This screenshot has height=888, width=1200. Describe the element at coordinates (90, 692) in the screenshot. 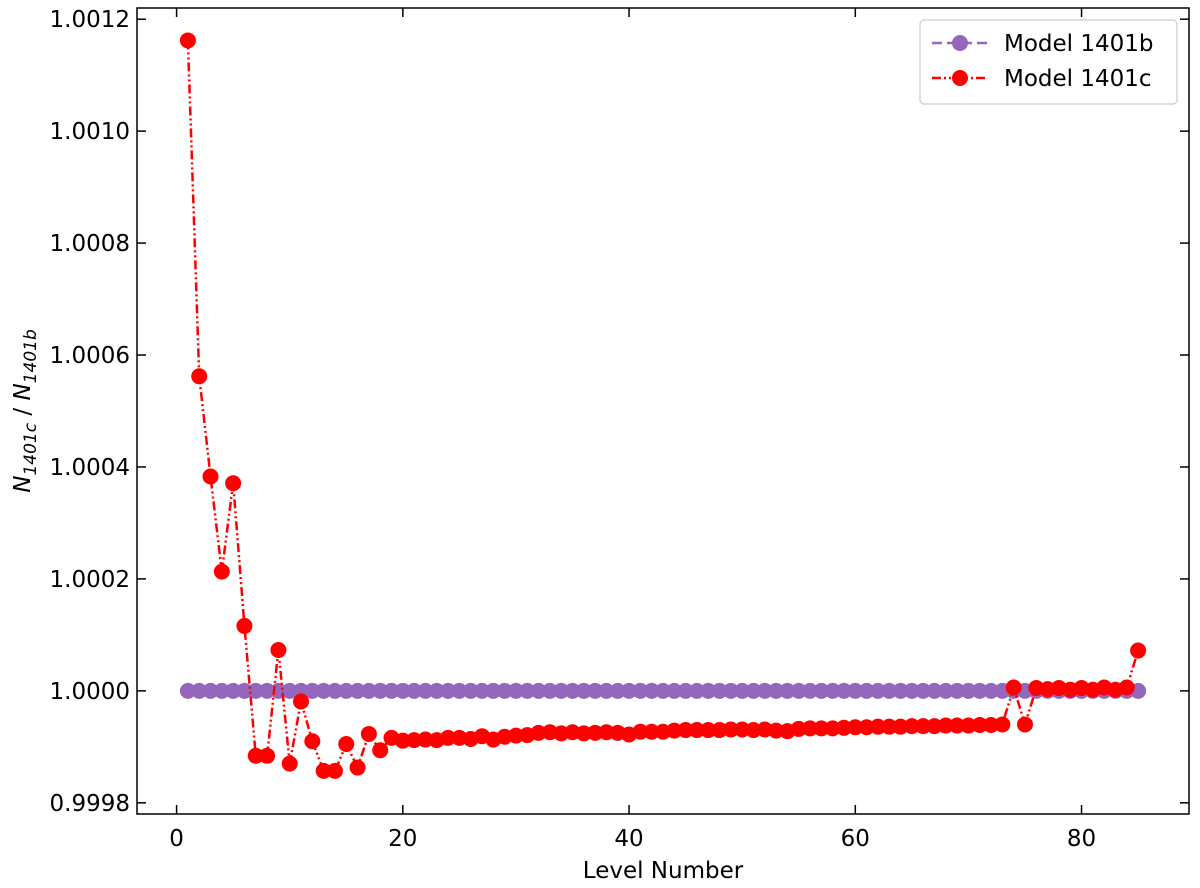

I see `y-tick-label: 1.0000` at that location.